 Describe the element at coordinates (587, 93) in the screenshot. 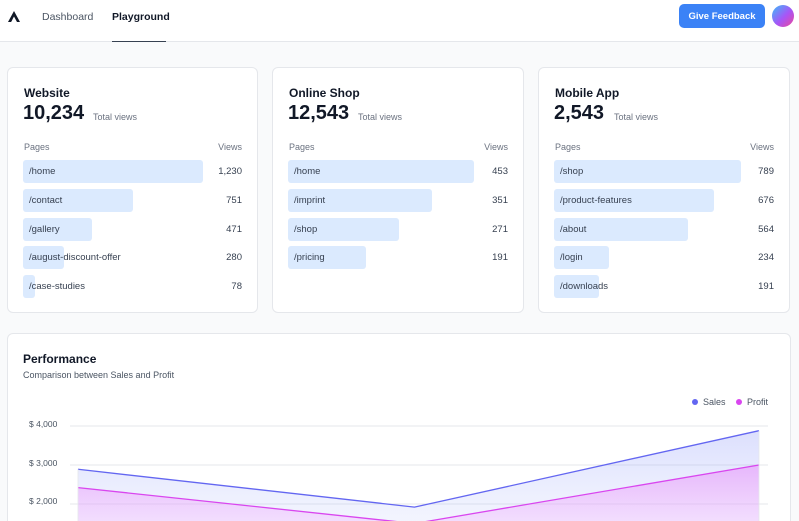

I see `card-title: Mobile App` at that location.